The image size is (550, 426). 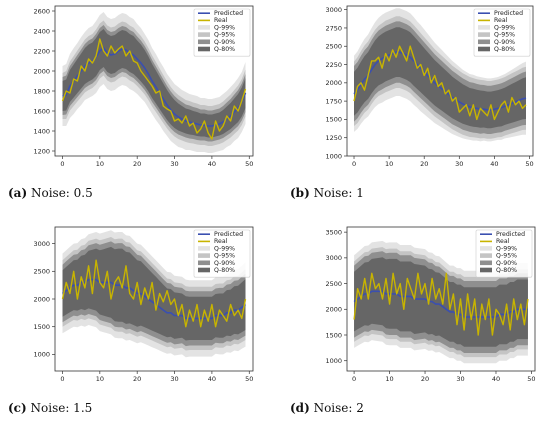 What do you see at coordinates (61, 193) in the screenshot?
I see `caption-text: Noise: 0.5` at bounding box center [61, 193].